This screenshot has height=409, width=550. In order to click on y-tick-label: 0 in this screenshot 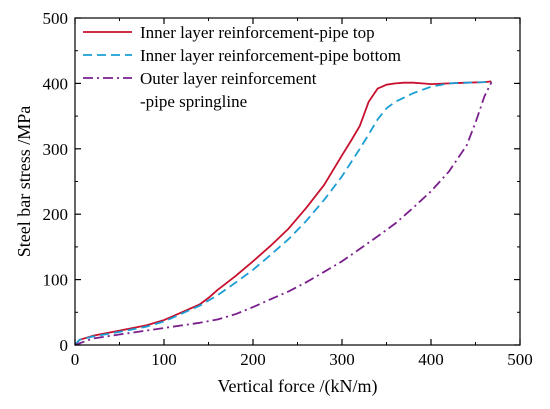, I will do `click(64, 345)`.